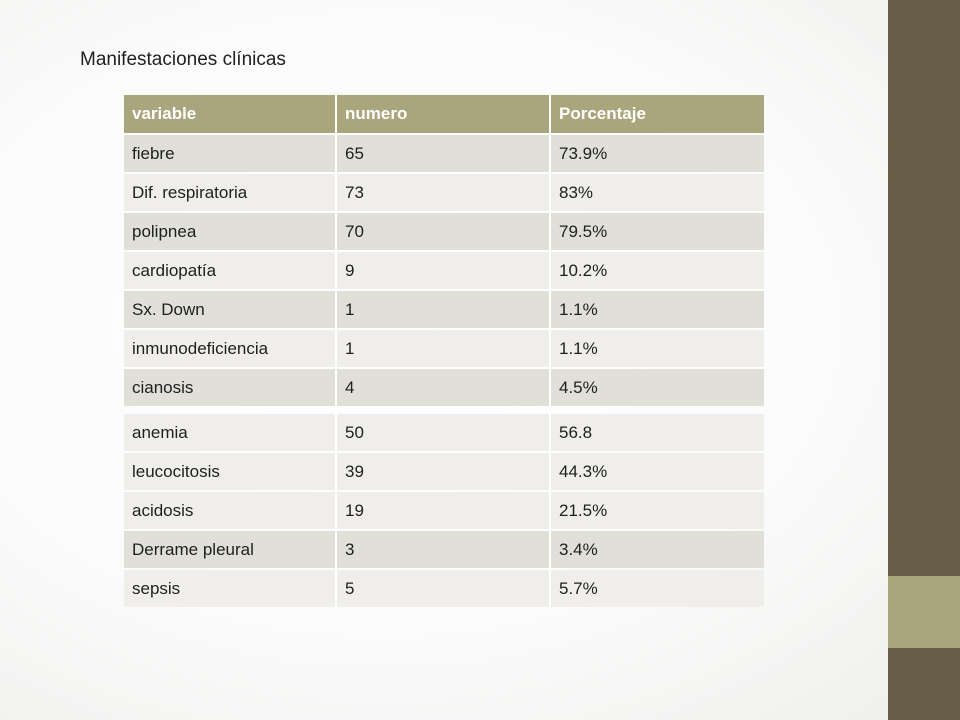  I want to click on table-row: fiebre 65 73.9%, so click(444, 153).